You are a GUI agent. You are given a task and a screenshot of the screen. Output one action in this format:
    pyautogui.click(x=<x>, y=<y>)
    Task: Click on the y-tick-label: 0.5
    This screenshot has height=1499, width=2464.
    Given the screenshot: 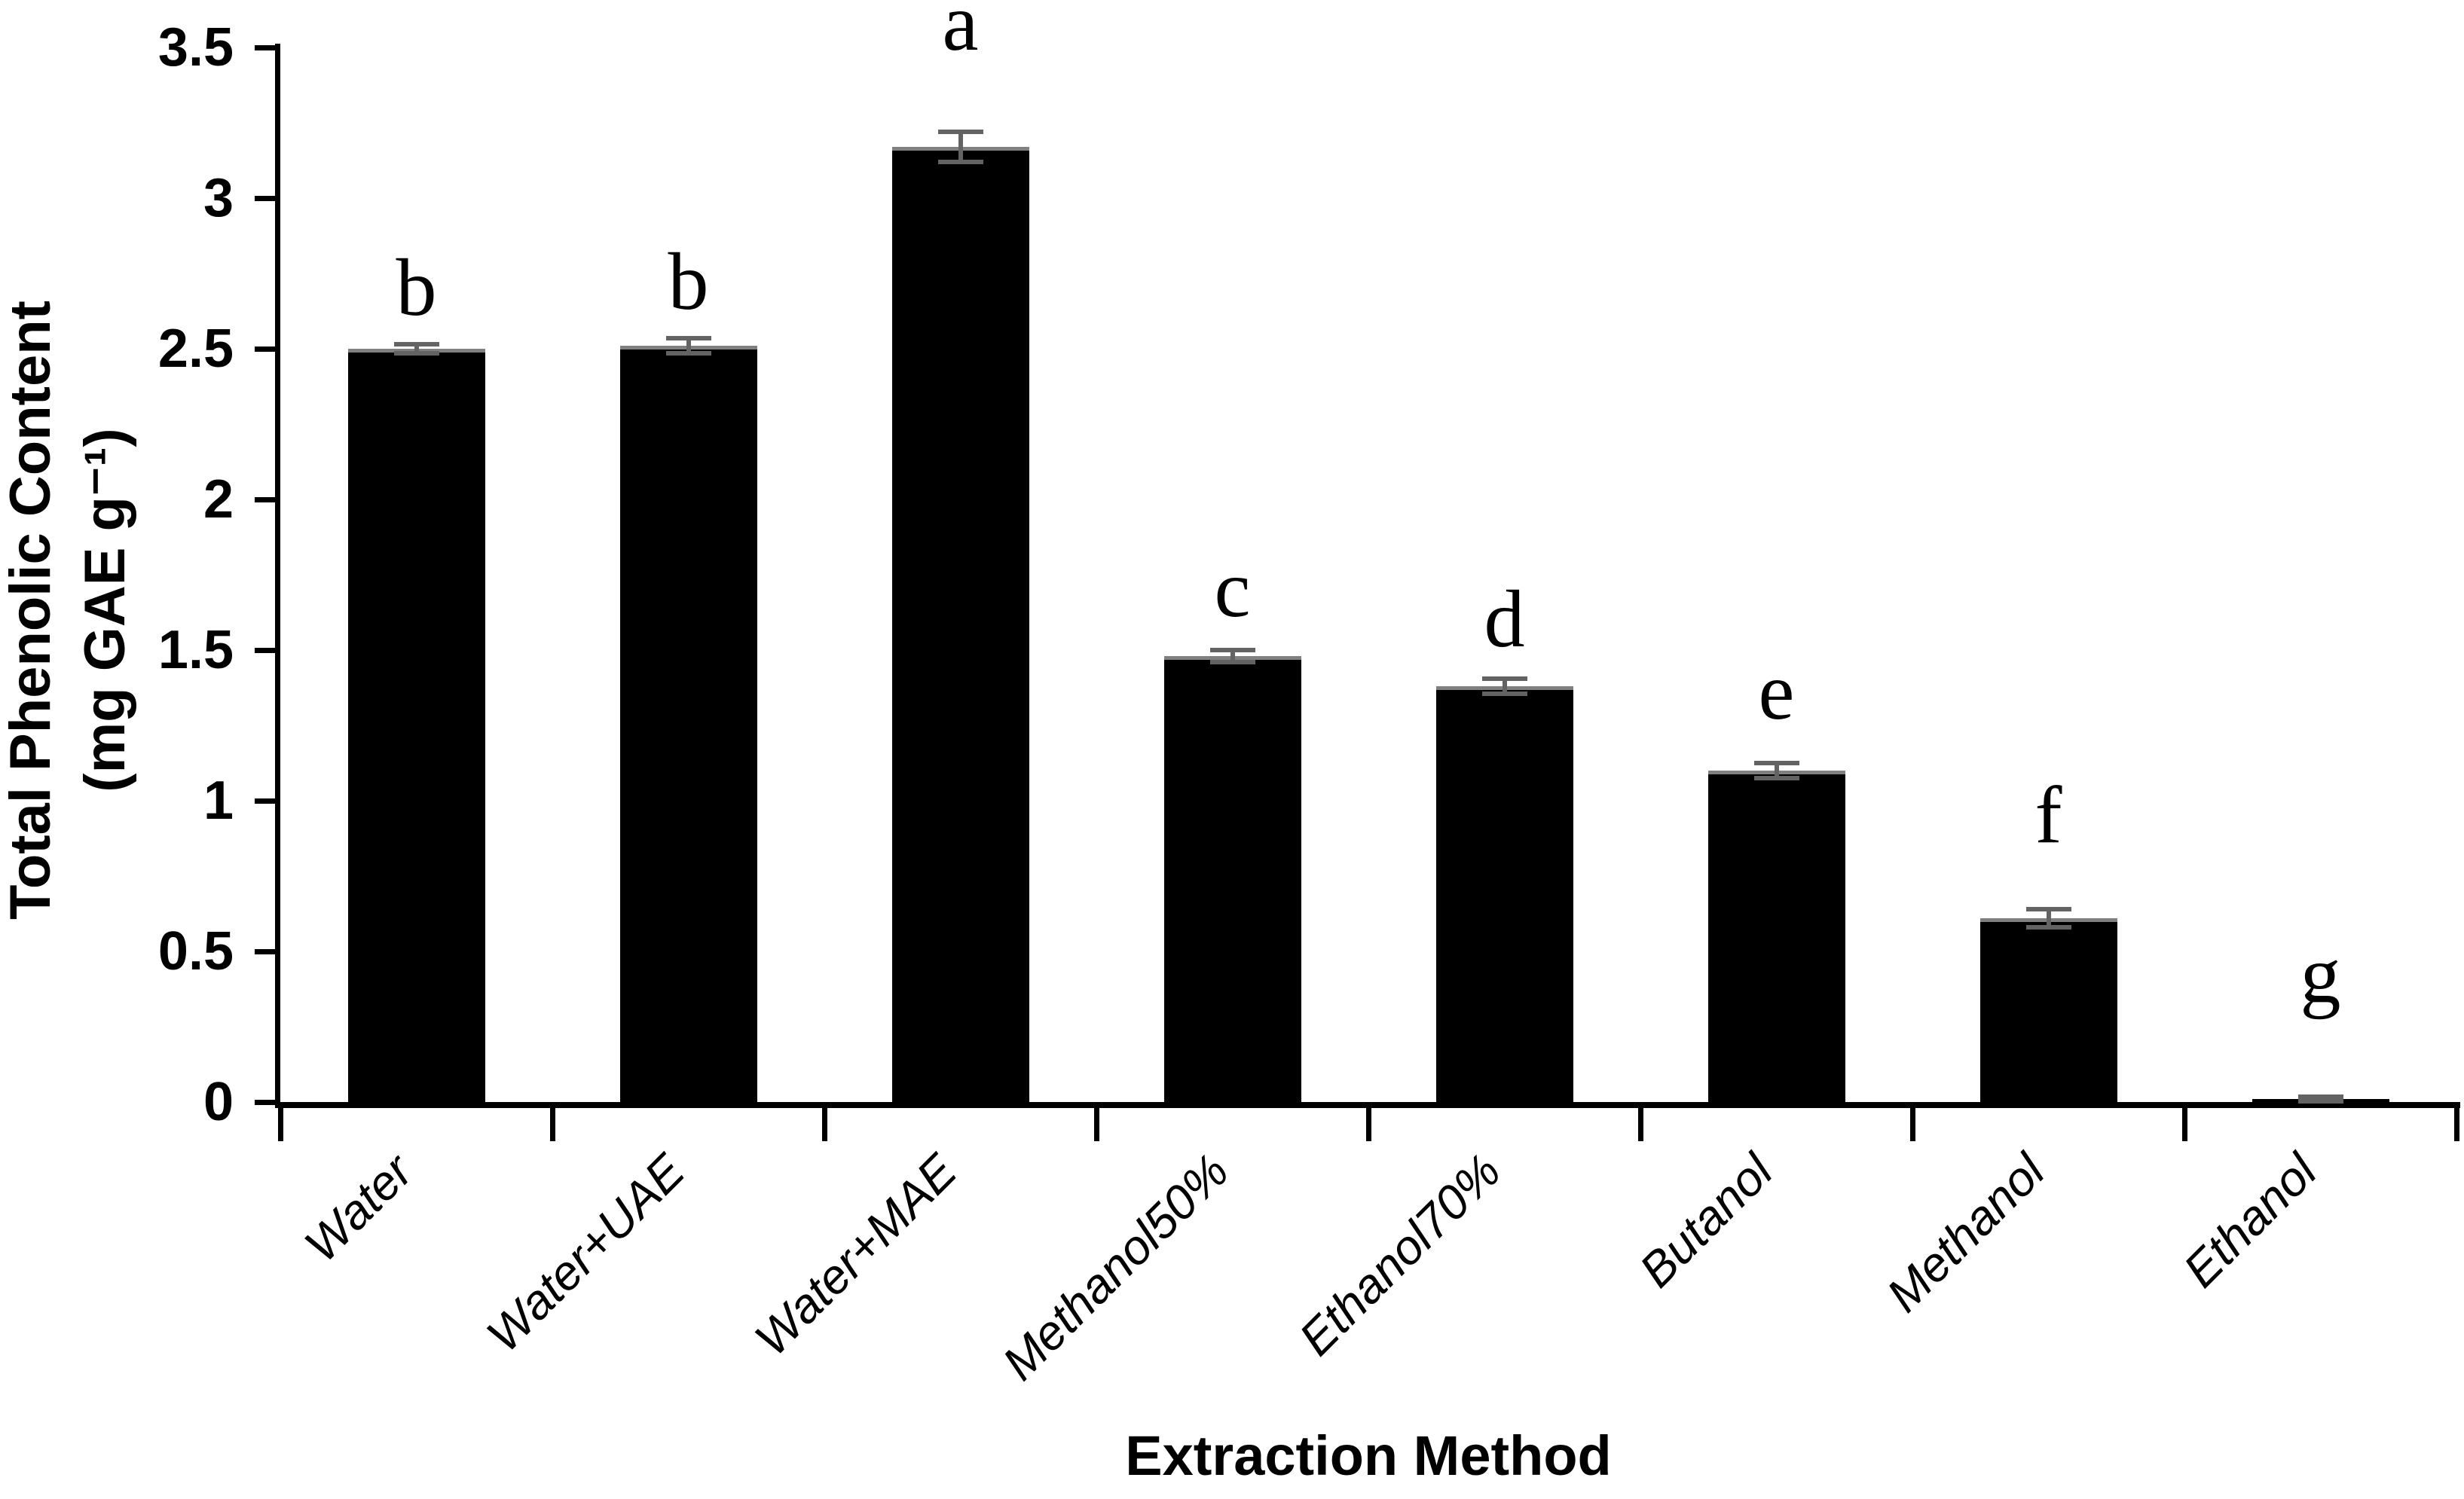 What is the action you would take?
    pyautogui.click(x=195, y=951)
    